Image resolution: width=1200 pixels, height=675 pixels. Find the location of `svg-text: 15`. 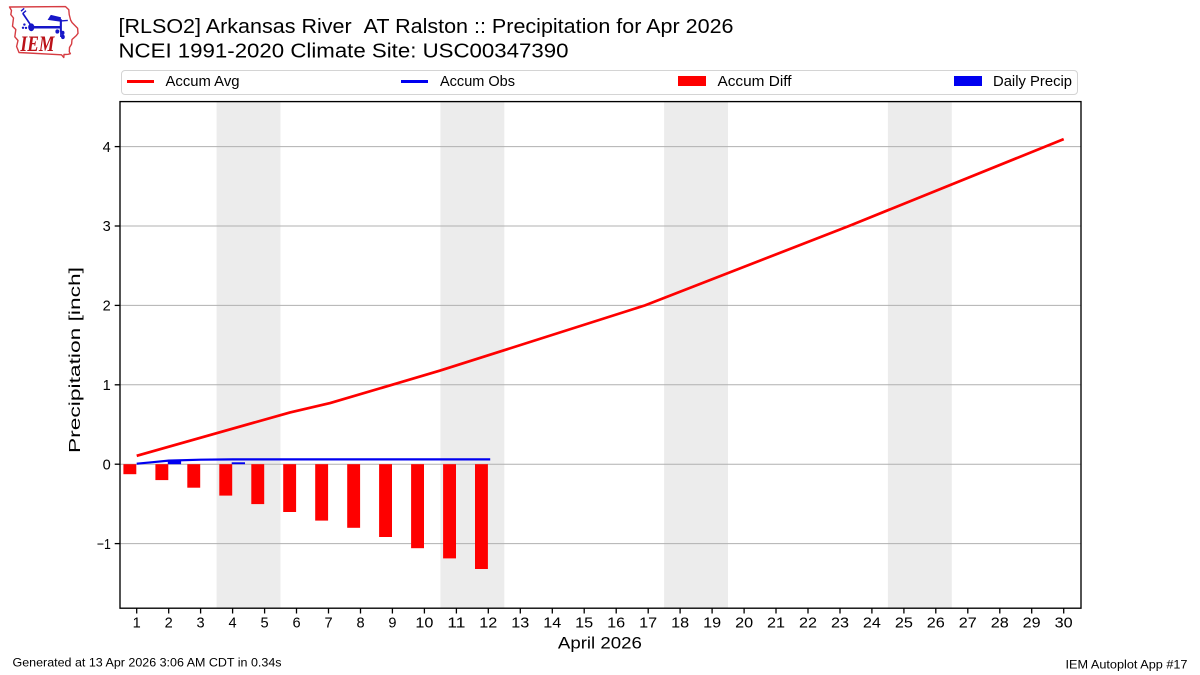

svg-text: 15 is located at coordinates (584, 624).